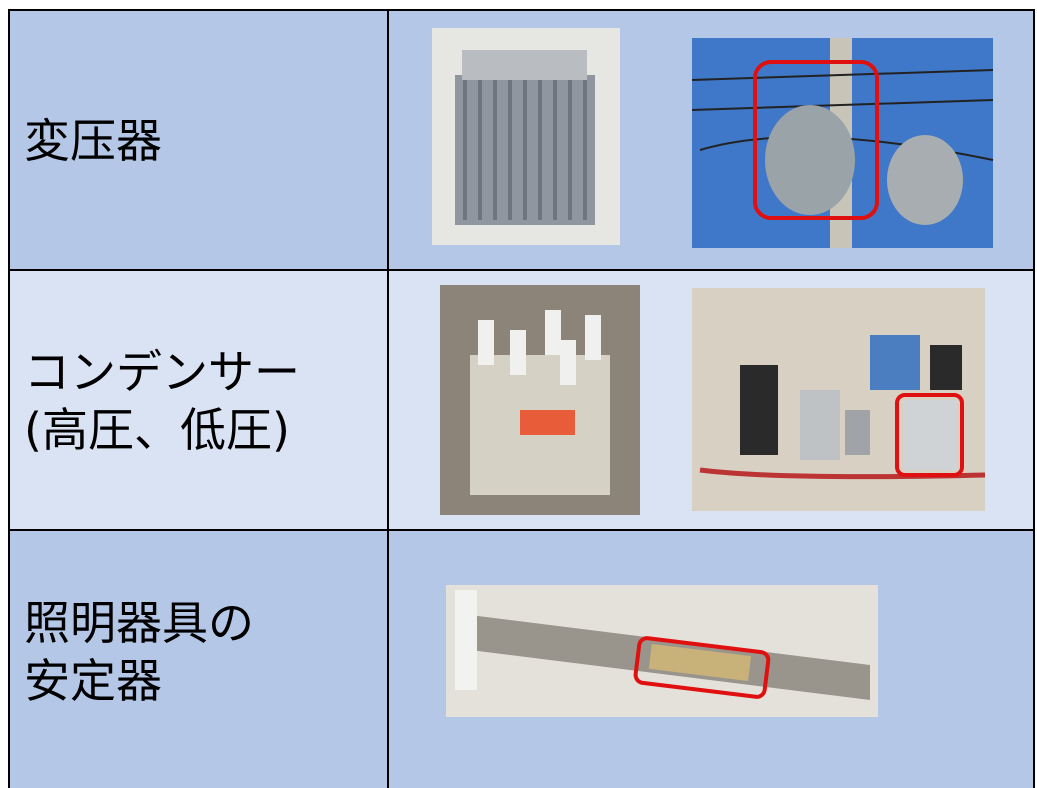 Image resolution: width=1037 pixels, height=788 pixels. I want to click on photo-panel, so click(839, 399).